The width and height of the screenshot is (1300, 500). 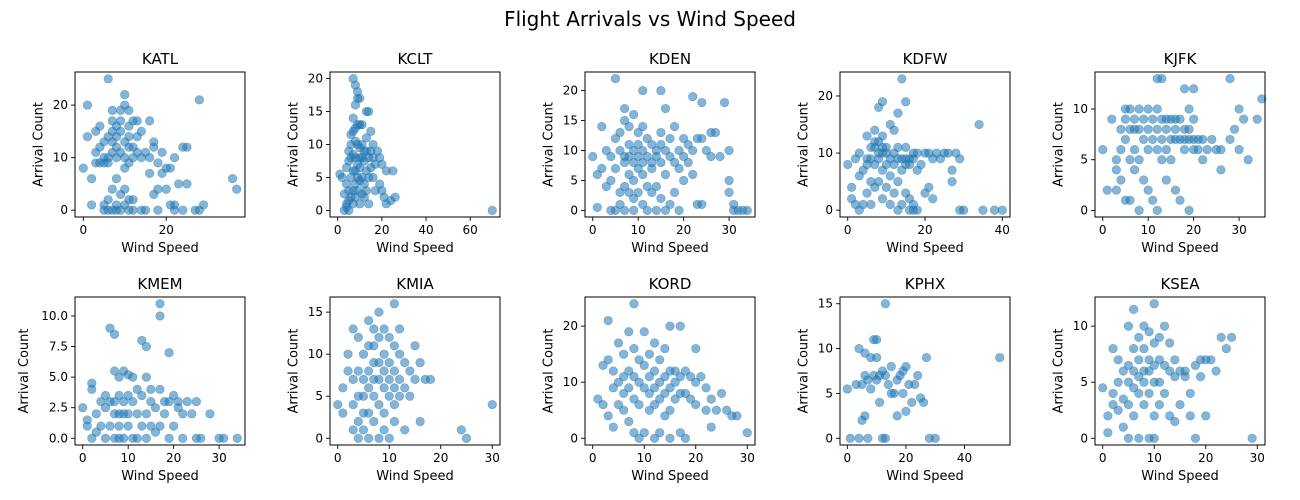 I want to click on y-tick-label: 0, so click(x=829, y=438).